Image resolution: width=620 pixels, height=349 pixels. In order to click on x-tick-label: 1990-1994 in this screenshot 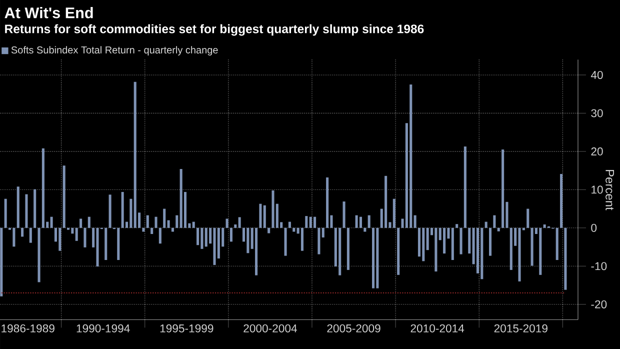, I will do `click(103, 328)`.